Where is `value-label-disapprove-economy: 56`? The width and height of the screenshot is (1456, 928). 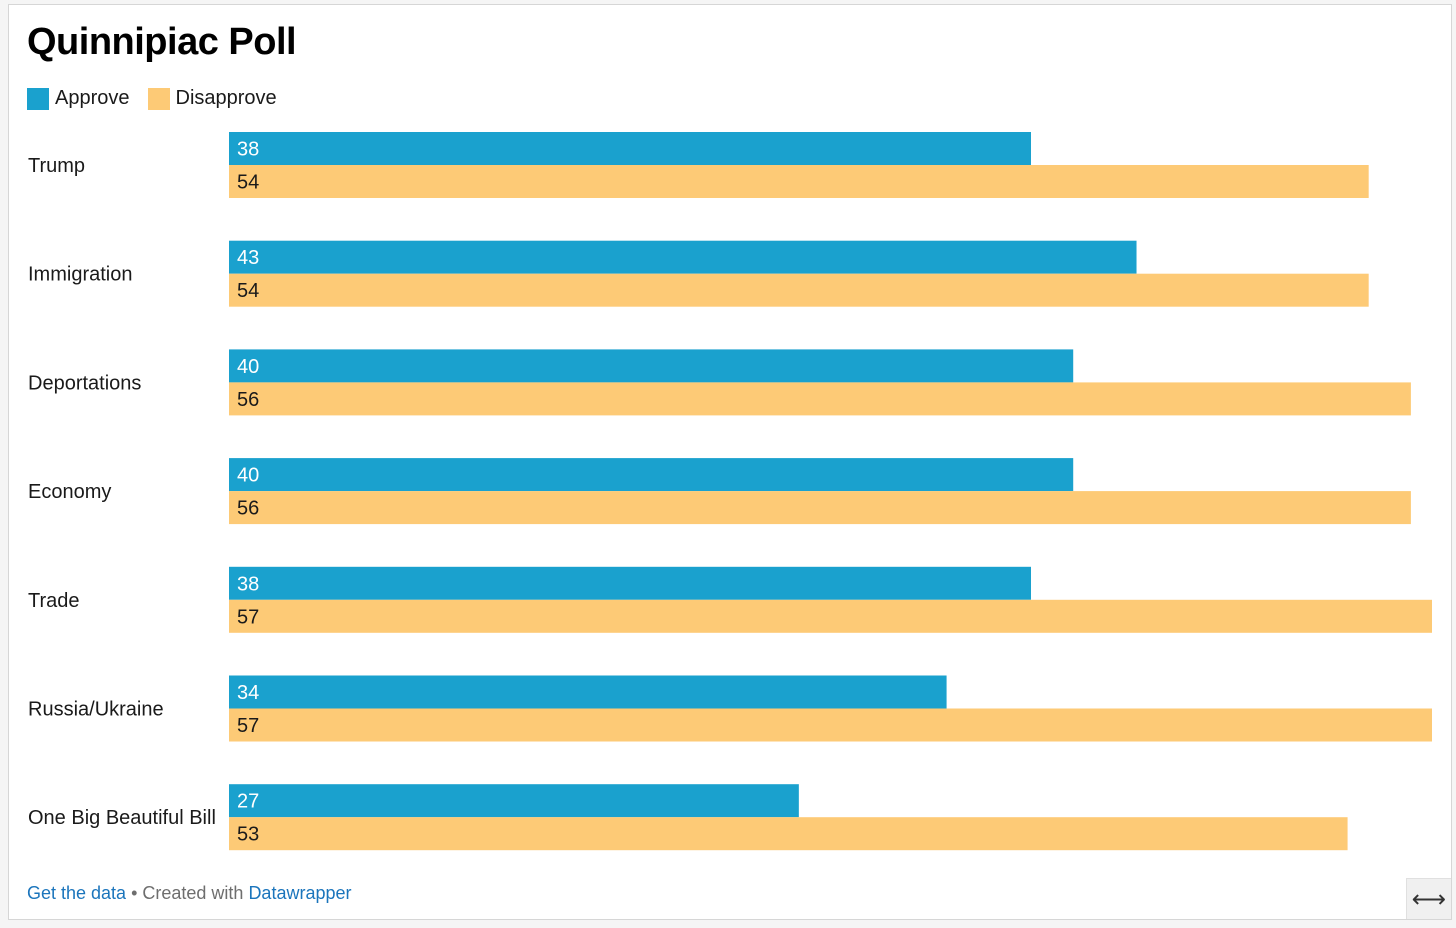 value-label-disapprove-economy: 56 is located at coordinates (248, 509).